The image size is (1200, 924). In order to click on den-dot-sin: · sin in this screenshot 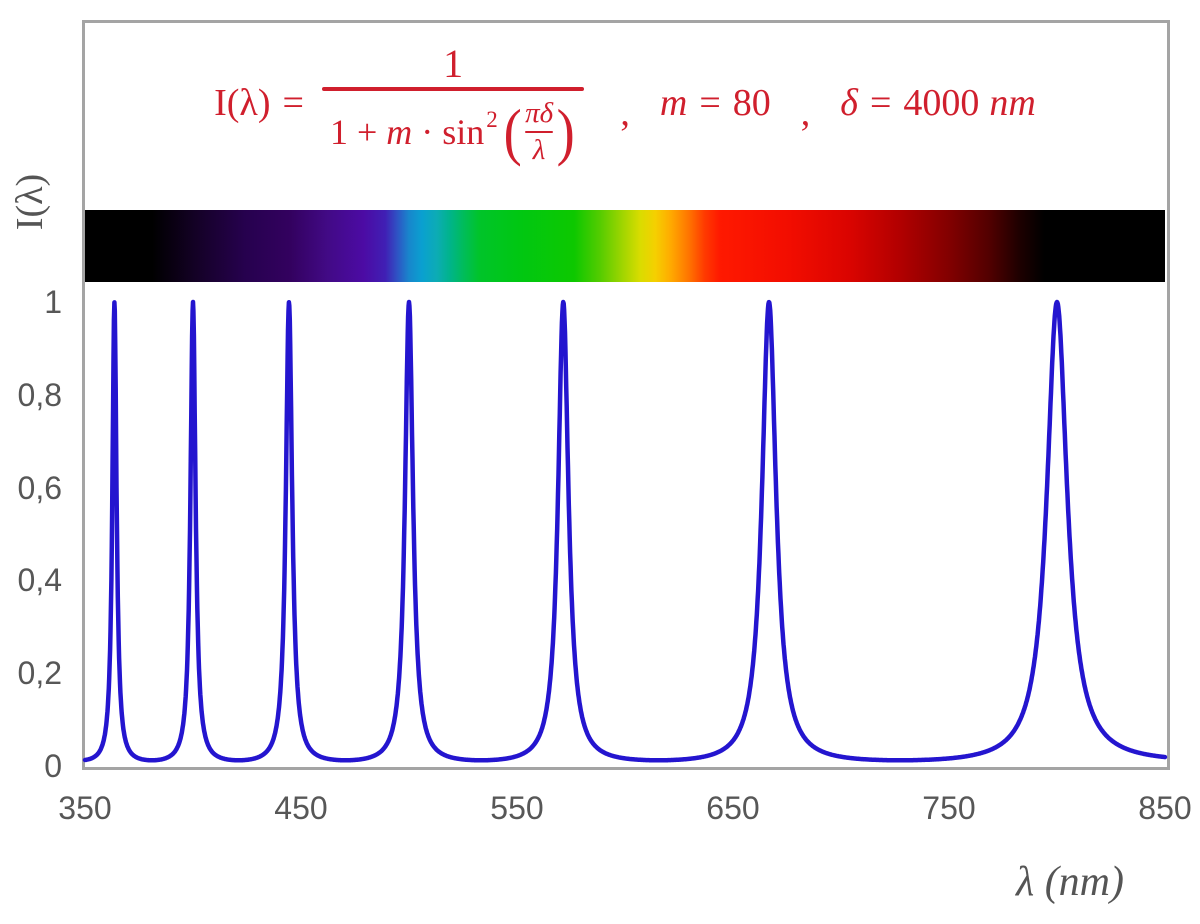, I will do `click(448, 132)`.